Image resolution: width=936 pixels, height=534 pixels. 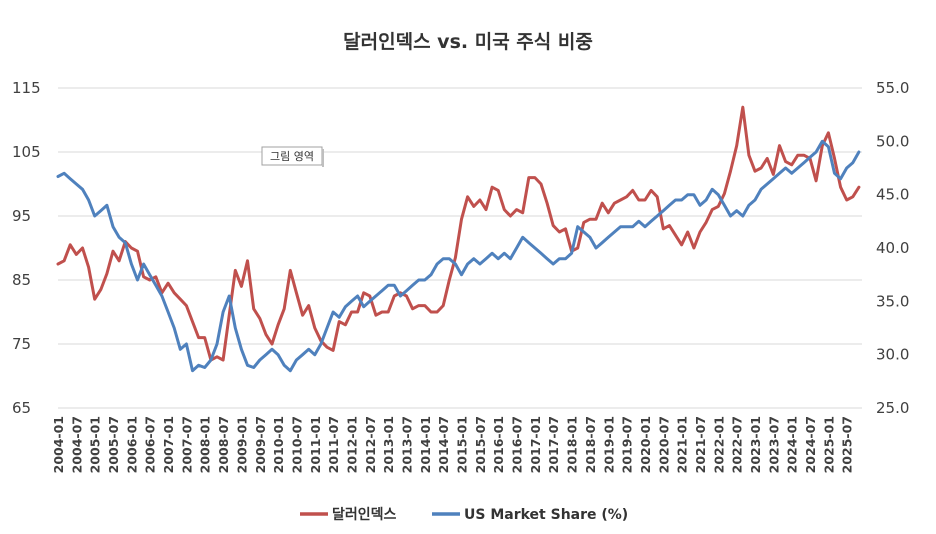 I want to click on x-tick-label: 2008-01, so click(x=205, y=444).